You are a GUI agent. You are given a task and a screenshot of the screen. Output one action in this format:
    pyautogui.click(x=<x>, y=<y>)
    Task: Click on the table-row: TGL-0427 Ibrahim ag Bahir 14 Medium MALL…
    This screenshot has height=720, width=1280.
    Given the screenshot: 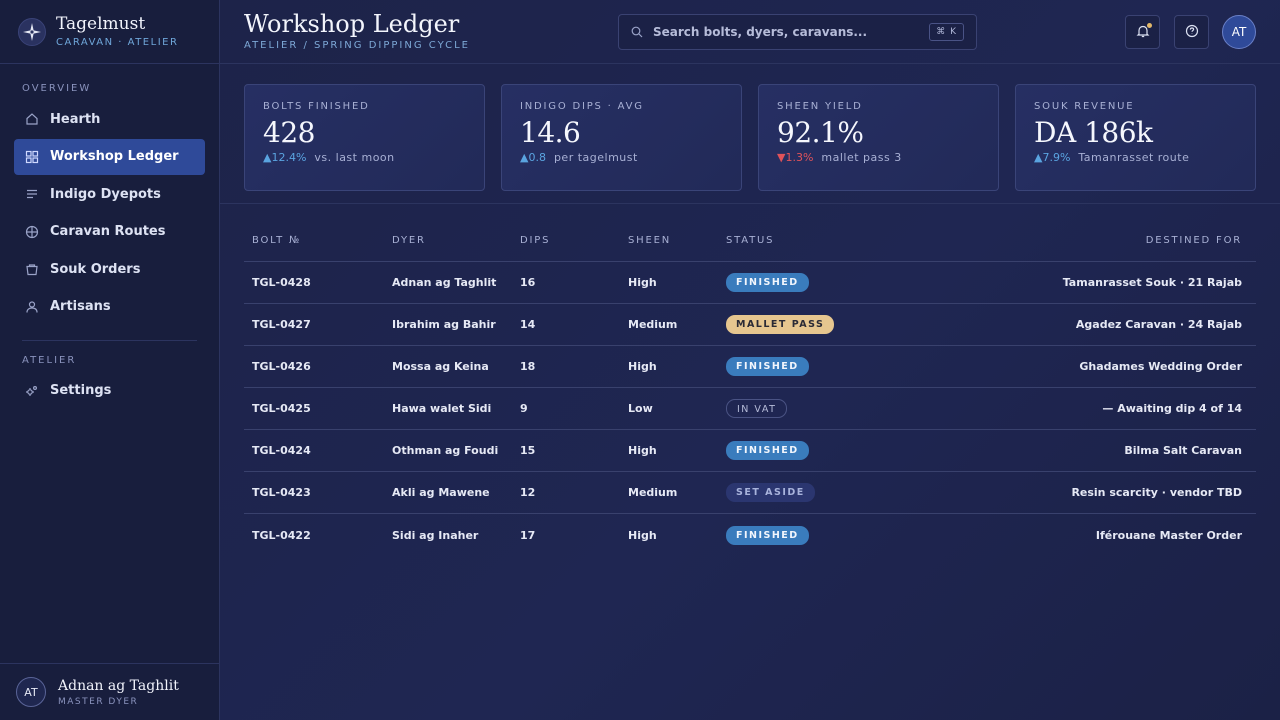 What is the action you would take?
    pyautogui.click(x=750, y=325)
    